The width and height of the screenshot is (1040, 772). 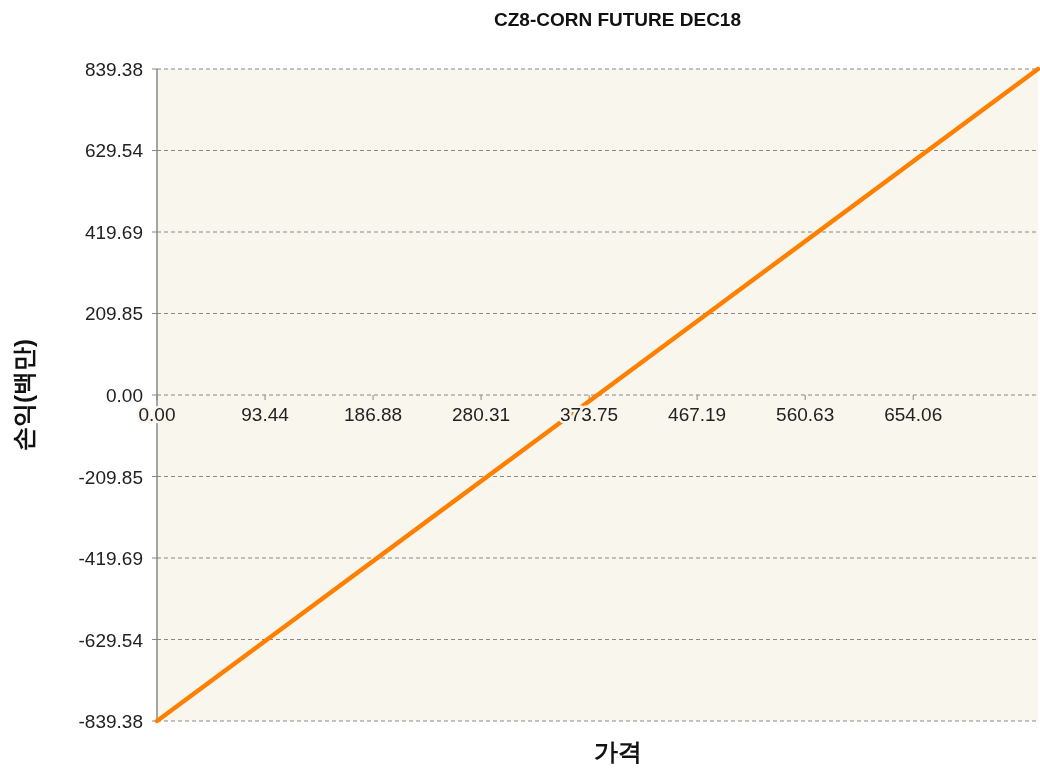 I want to click on y-tick-label: 209.85, so click(x=113, y=314).